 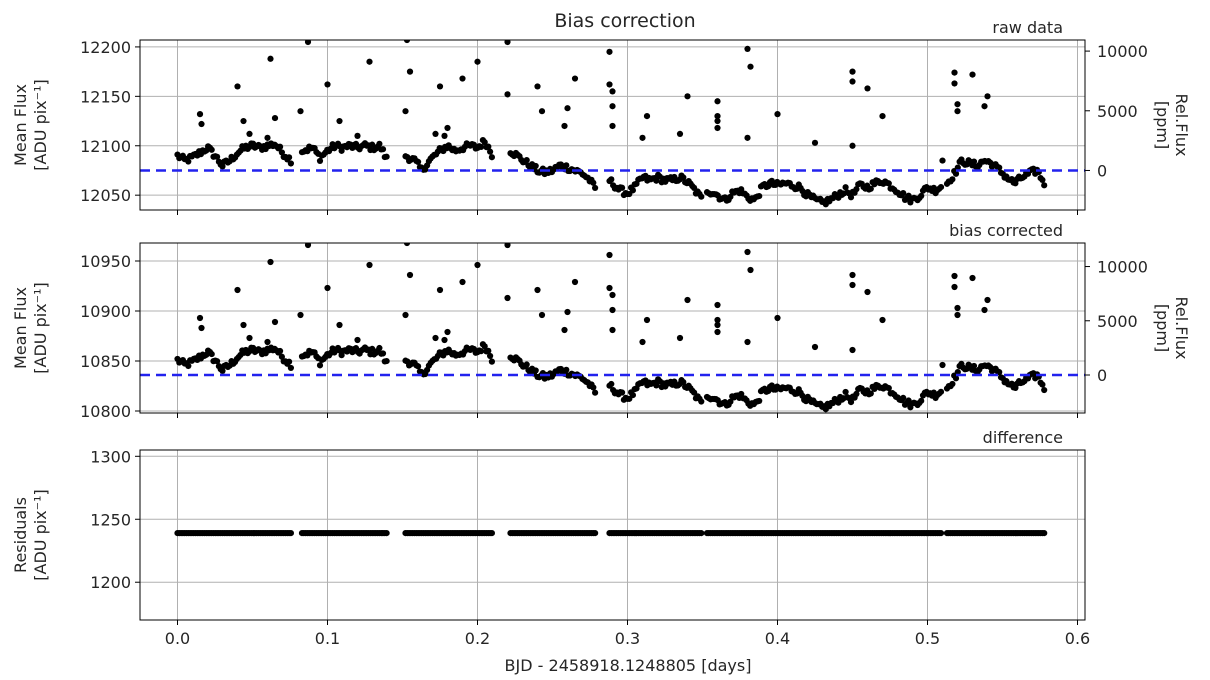 What do you see at coordinates (20, 535) in the screenshot?
I see `y-axis-label-line: Residuals` at bounding box center [20, 535].